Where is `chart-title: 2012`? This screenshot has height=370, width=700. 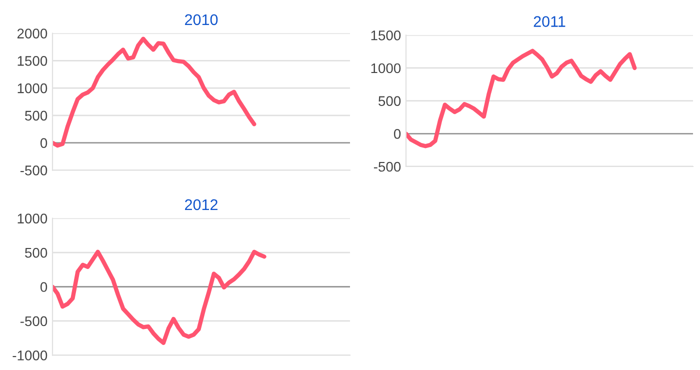 chart-title: 2012 is located at coordinates (201, 204).